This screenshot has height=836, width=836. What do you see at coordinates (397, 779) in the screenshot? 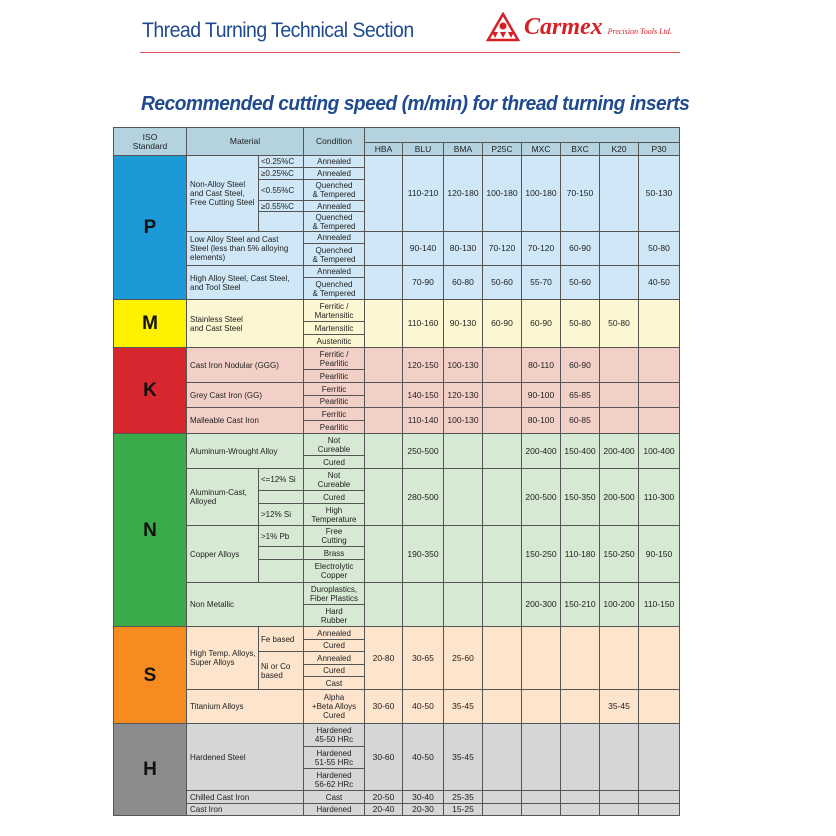
I see `table-row: Hardened 56-62 HRc` at bounding box center [397, 779].